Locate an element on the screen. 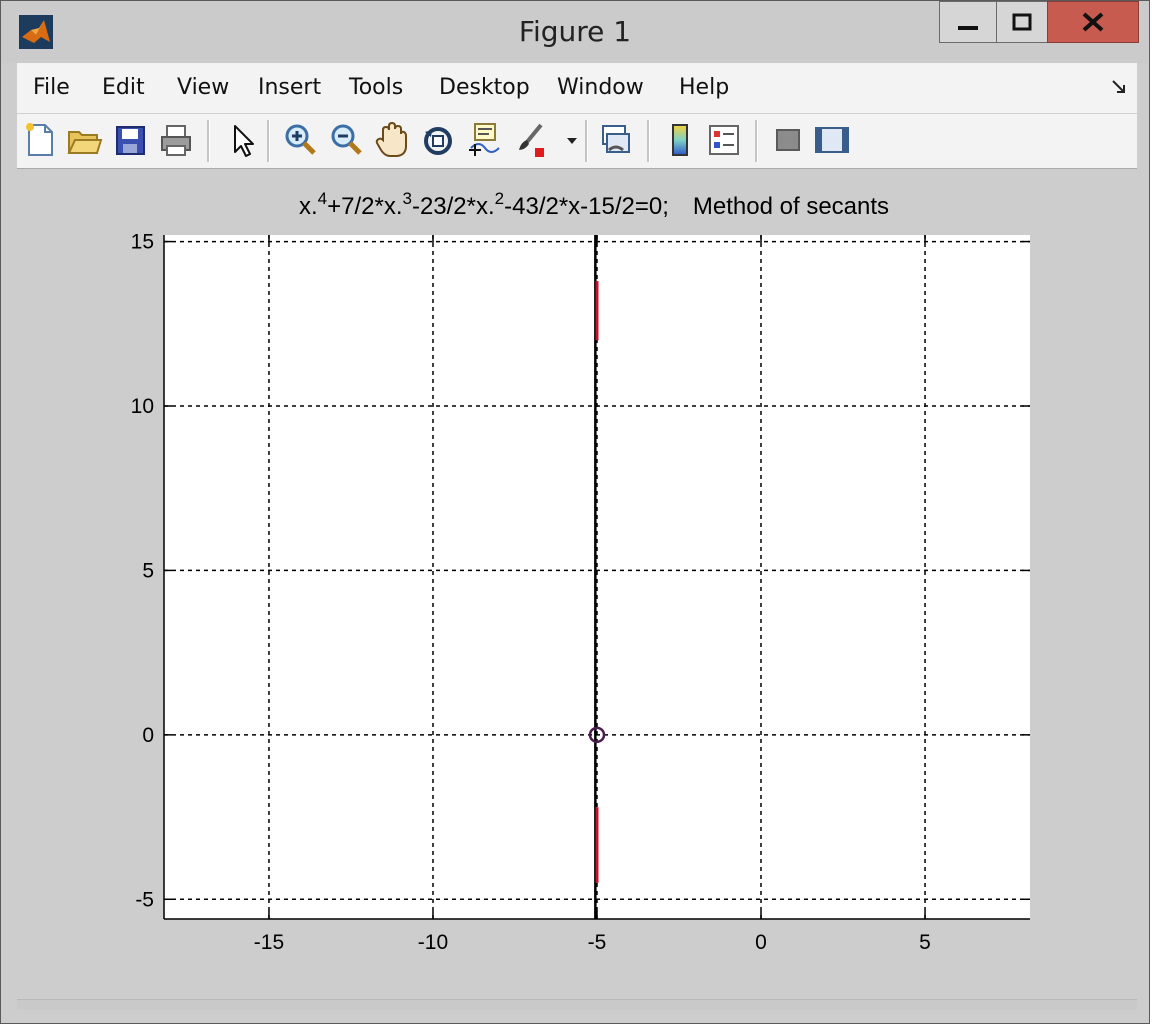 The width and height of the screenshot is (1152, 1026). window-bottom-edge is located at coordinates (577, 1004).